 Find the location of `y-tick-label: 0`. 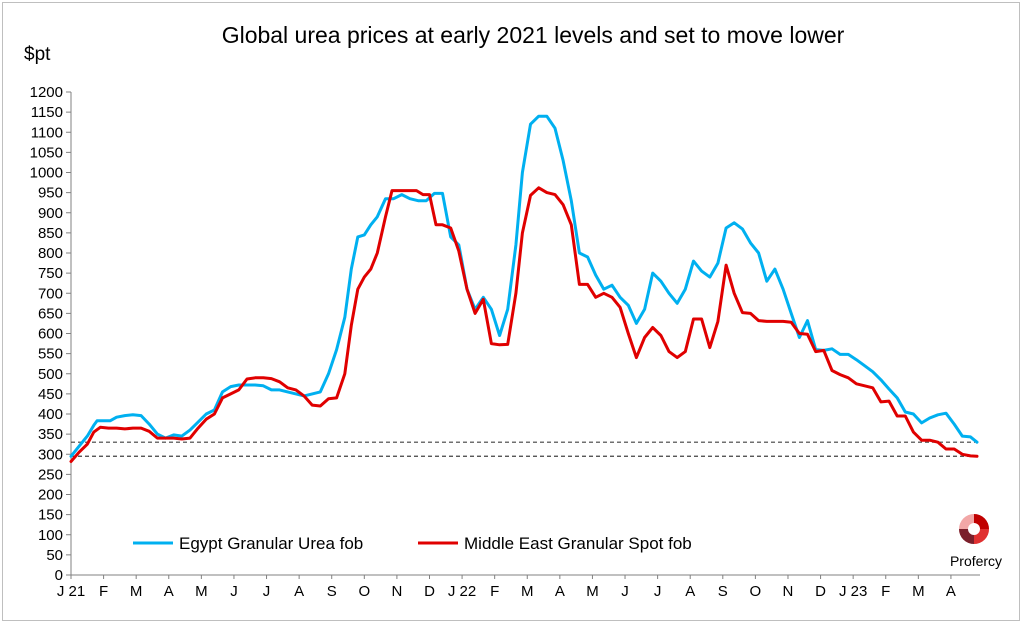

y-tick-label: 0 is located at coordinates (59, 575).